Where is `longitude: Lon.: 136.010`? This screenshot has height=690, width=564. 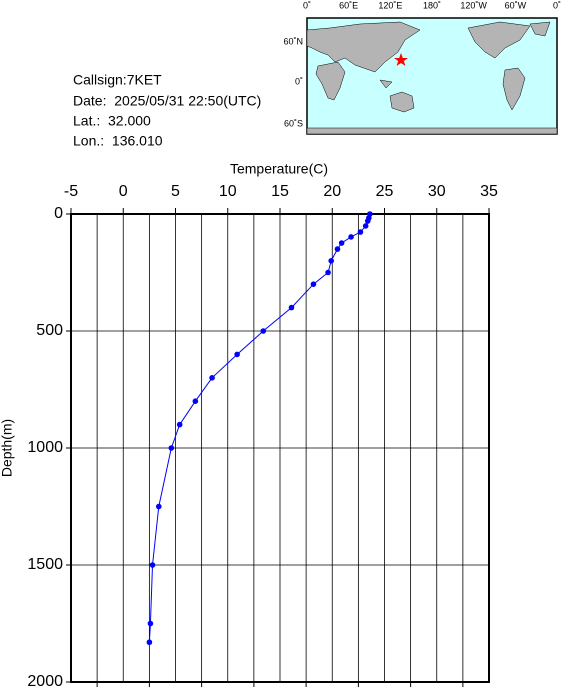 longitude: Lon.: 136.010 is located at coordinates (118, 141).